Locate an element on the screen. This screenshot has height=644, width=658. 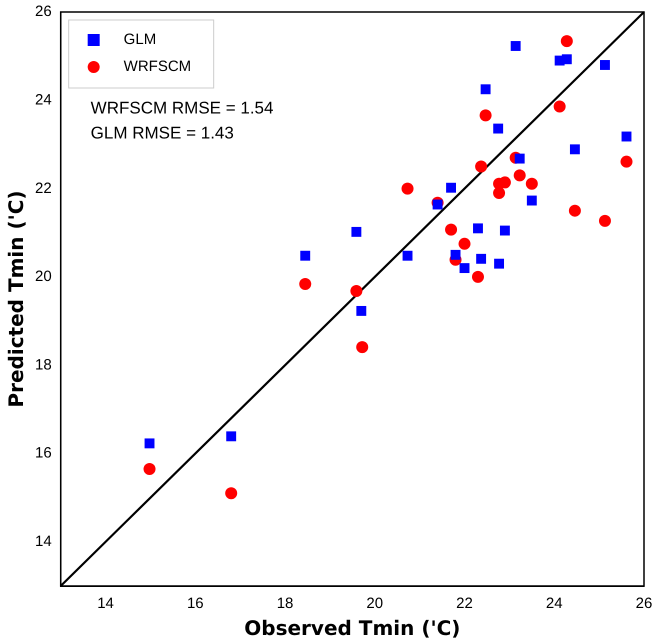
y-axis-title: Predicted Tmin ('C) is located at coordinates (16, 299).